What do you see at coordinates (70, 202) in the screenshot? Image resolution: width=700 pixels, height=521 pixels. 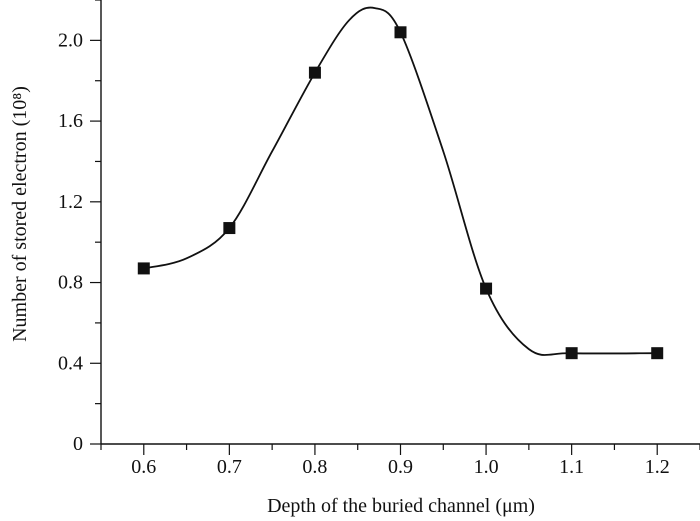 I see `y-tick-label: 1.2` at bounding box center [70, 202].